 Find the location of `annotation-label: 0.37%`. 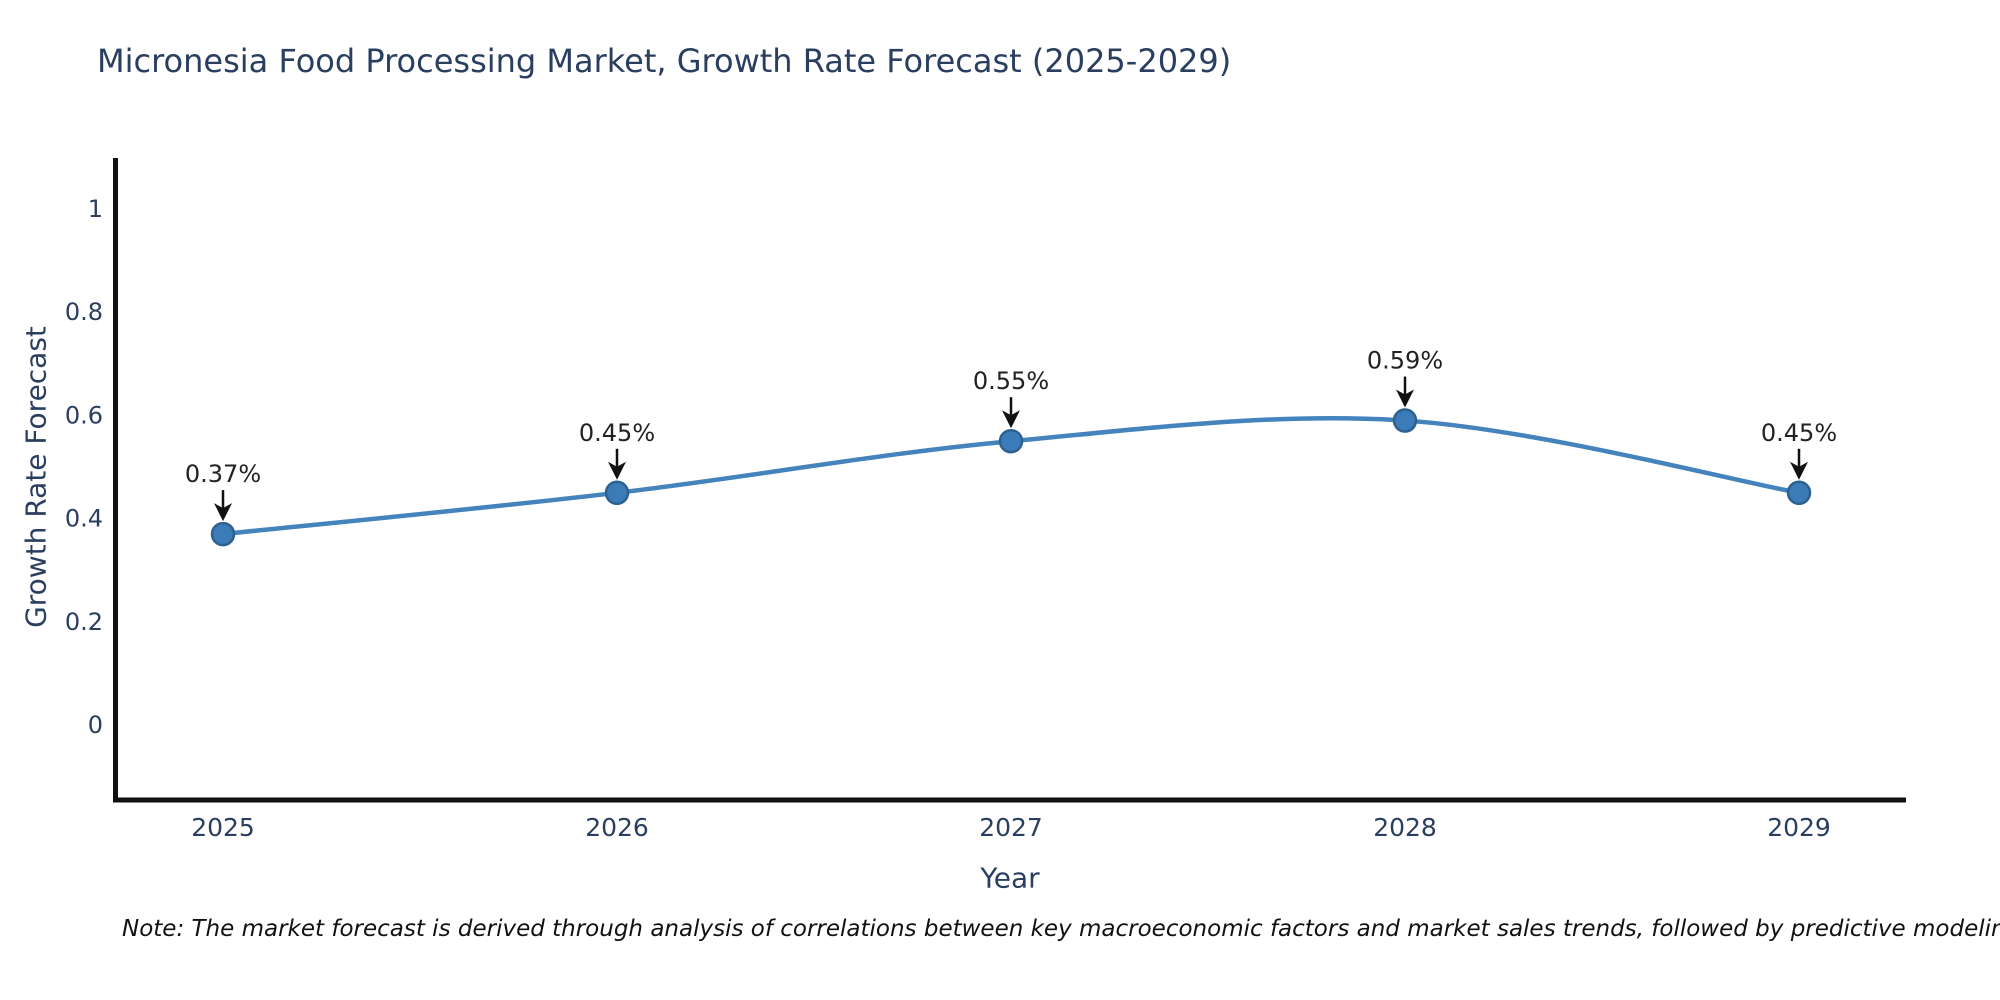

annotation-label: 0.37% is located at coordinates (223, 474).